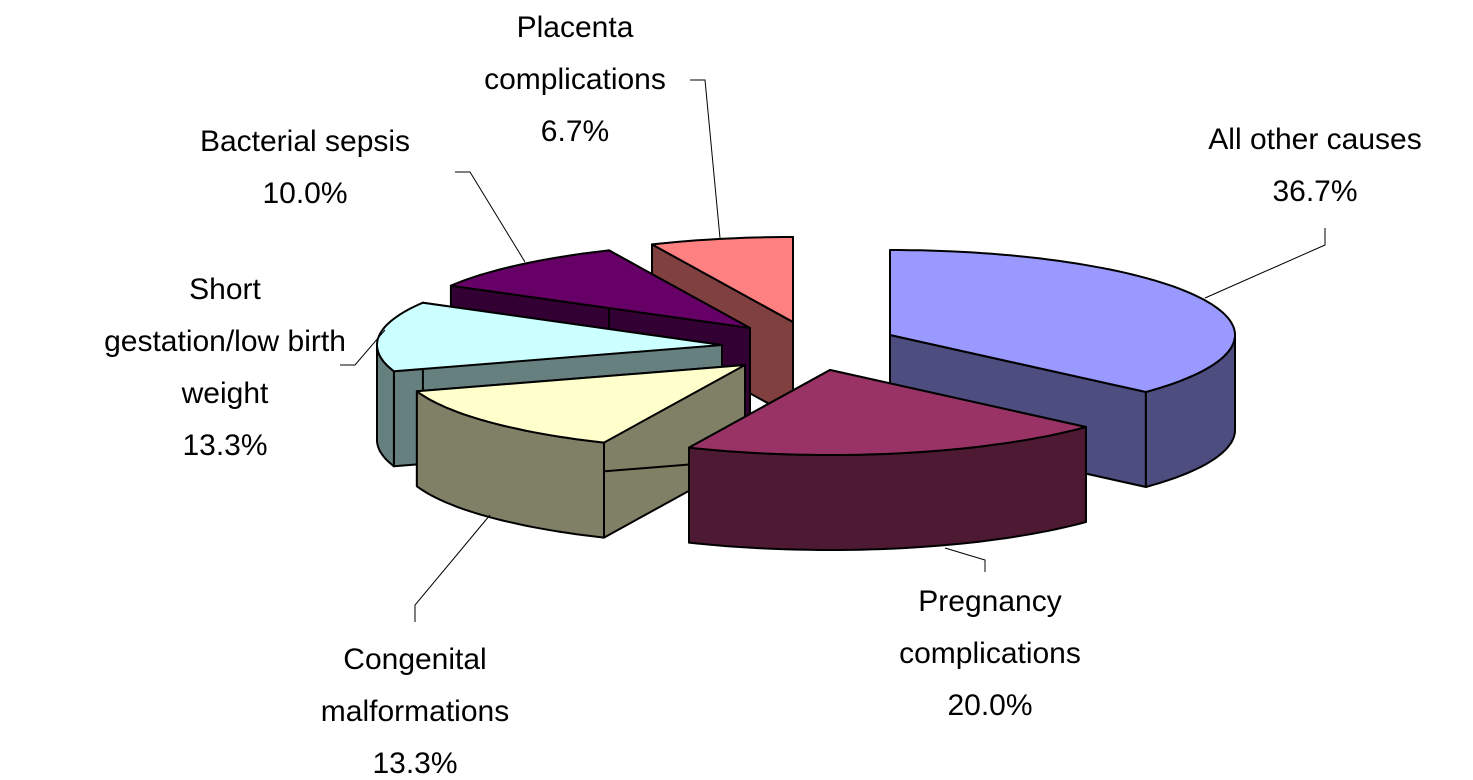 This screenshot has height=780, width=1473. What do you see at coordinates (305, 141) in the screenshot?
I see `category-name: Bacterial sepsis` at bounding box center [305, 141].